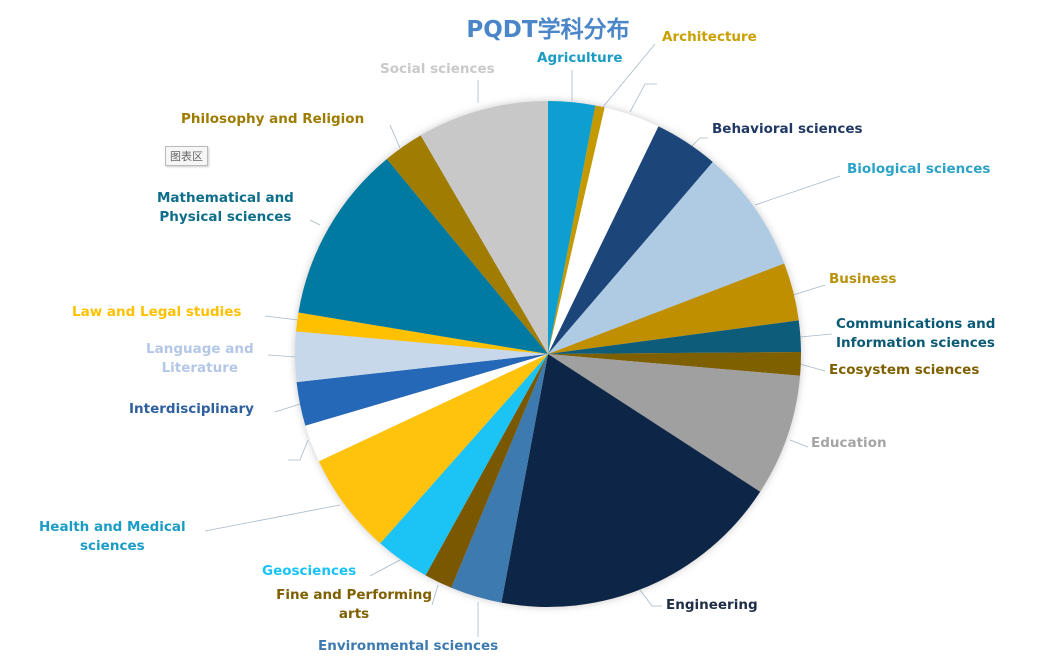  What do you see at coordinates (422, 390) in the screenshot?
I see `pie-slice-interdisciplinary` at bounding box center [422, 390].